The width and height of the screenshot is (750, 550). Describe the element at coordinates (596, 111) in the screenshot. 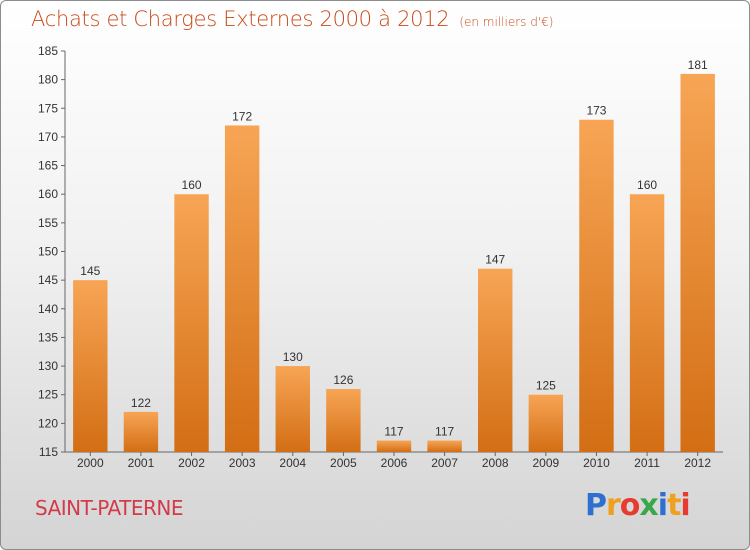

I see `value-label-2010: 173` at that location.